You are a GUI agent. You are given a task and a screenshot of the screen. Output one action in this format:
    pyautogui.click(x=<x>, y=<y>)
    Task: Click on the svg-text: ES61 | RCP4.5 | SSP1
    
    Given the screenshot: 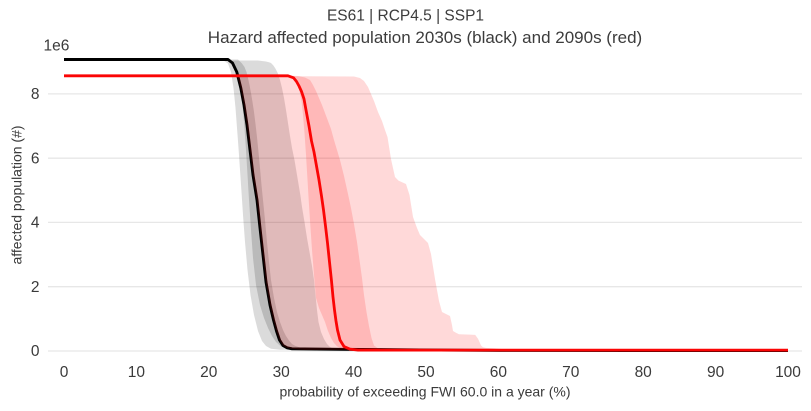 What is the action you would take?
    pyautogui.click(x=405, y=16)
    